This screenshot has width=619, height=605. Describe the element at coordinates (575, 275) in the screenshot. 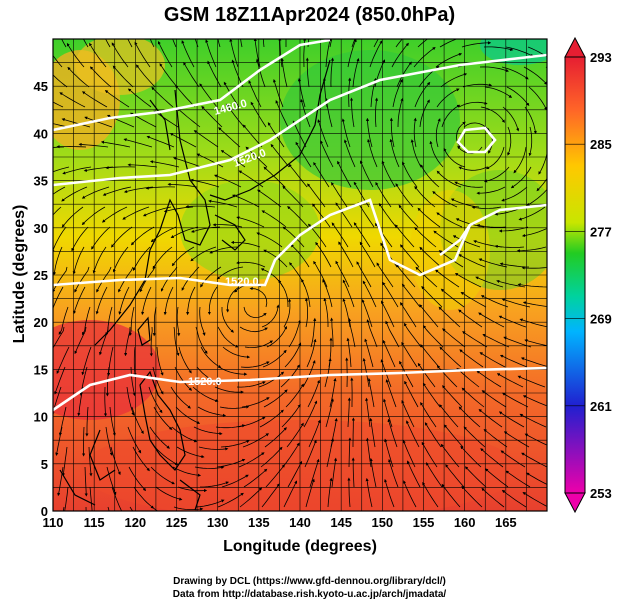

I see `colorbar` at that location.